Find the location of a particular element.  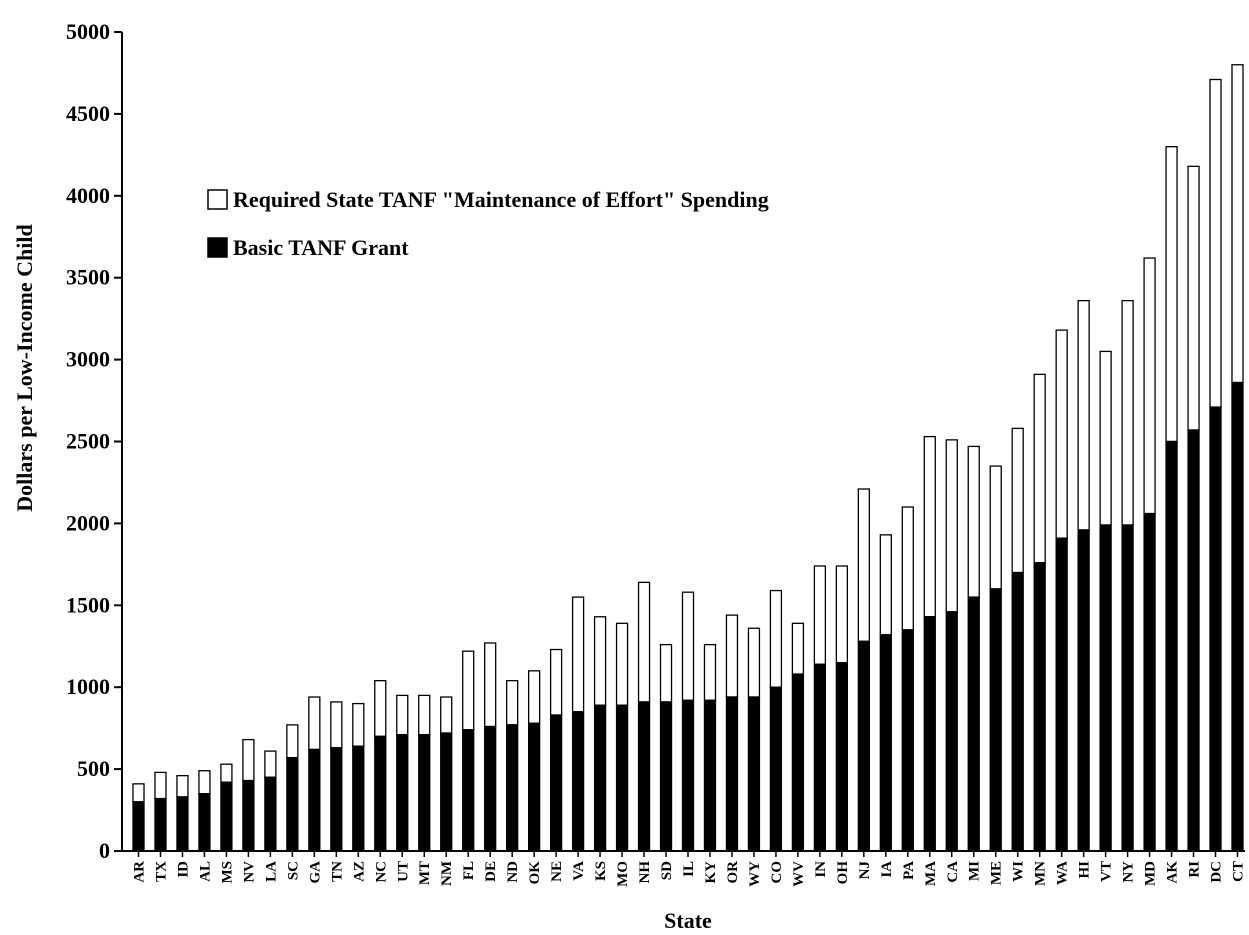

x-tick-label-sd: SD is located at coordinates (667, 870).